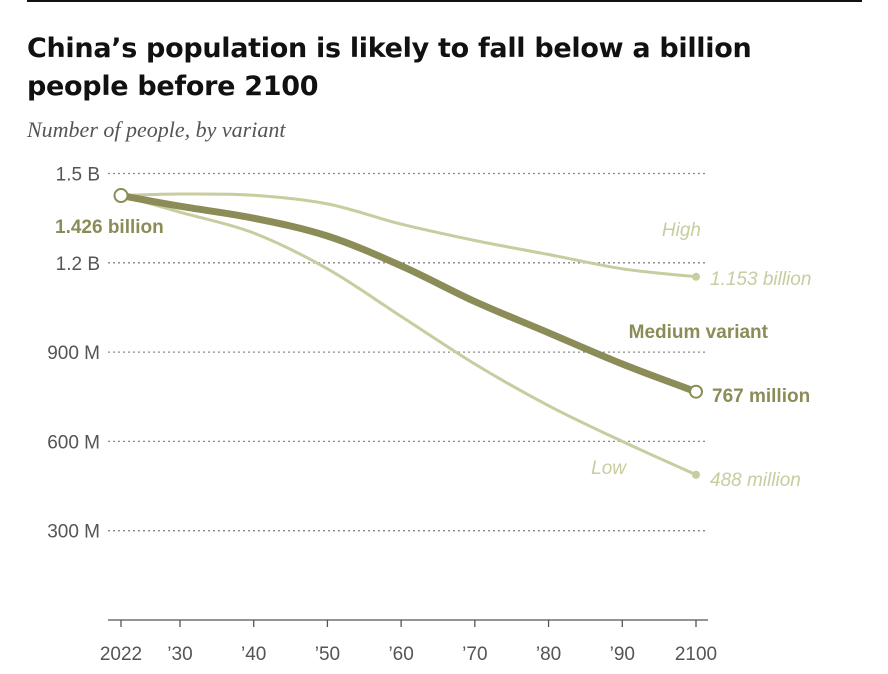  What do you see at coordinates (696, 474) in the screenshot?
I see `end-point-low` at bounding box center [696, 474].